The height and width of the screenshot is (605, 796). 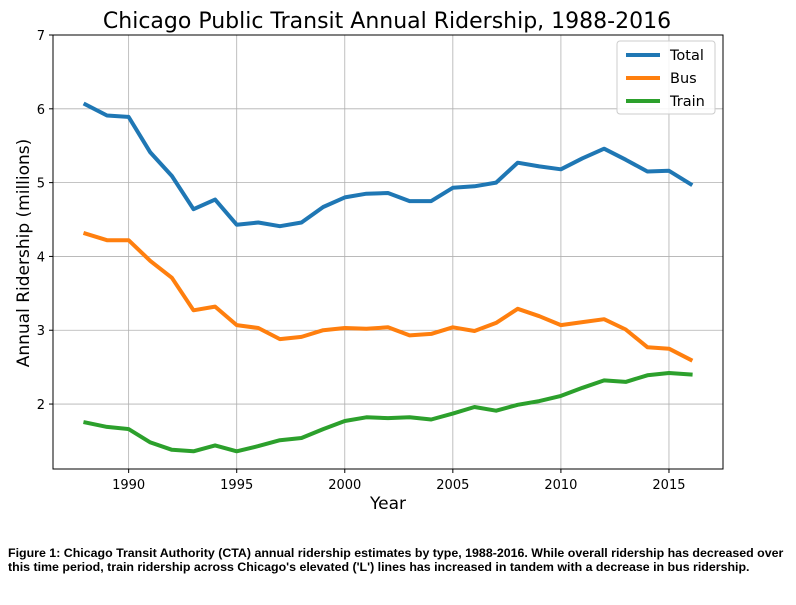 I want to click on x-tick-label: 2010, so click(x=560, y=485).